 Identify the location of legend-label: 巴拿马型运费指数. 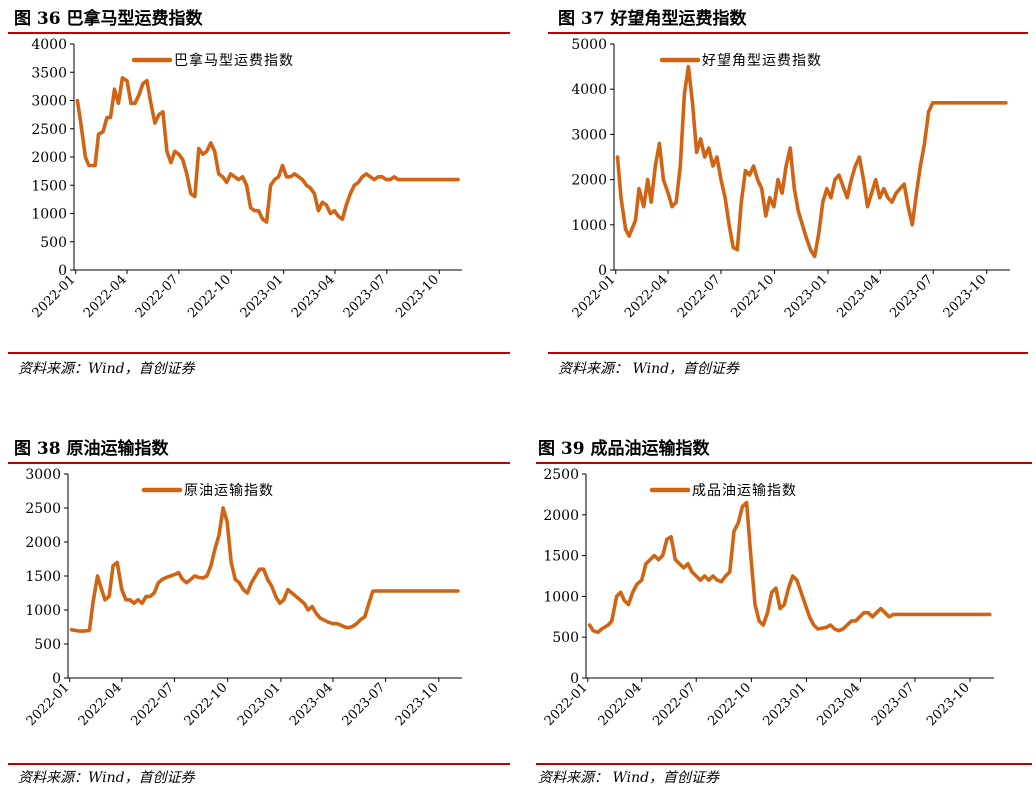
(234, 60).